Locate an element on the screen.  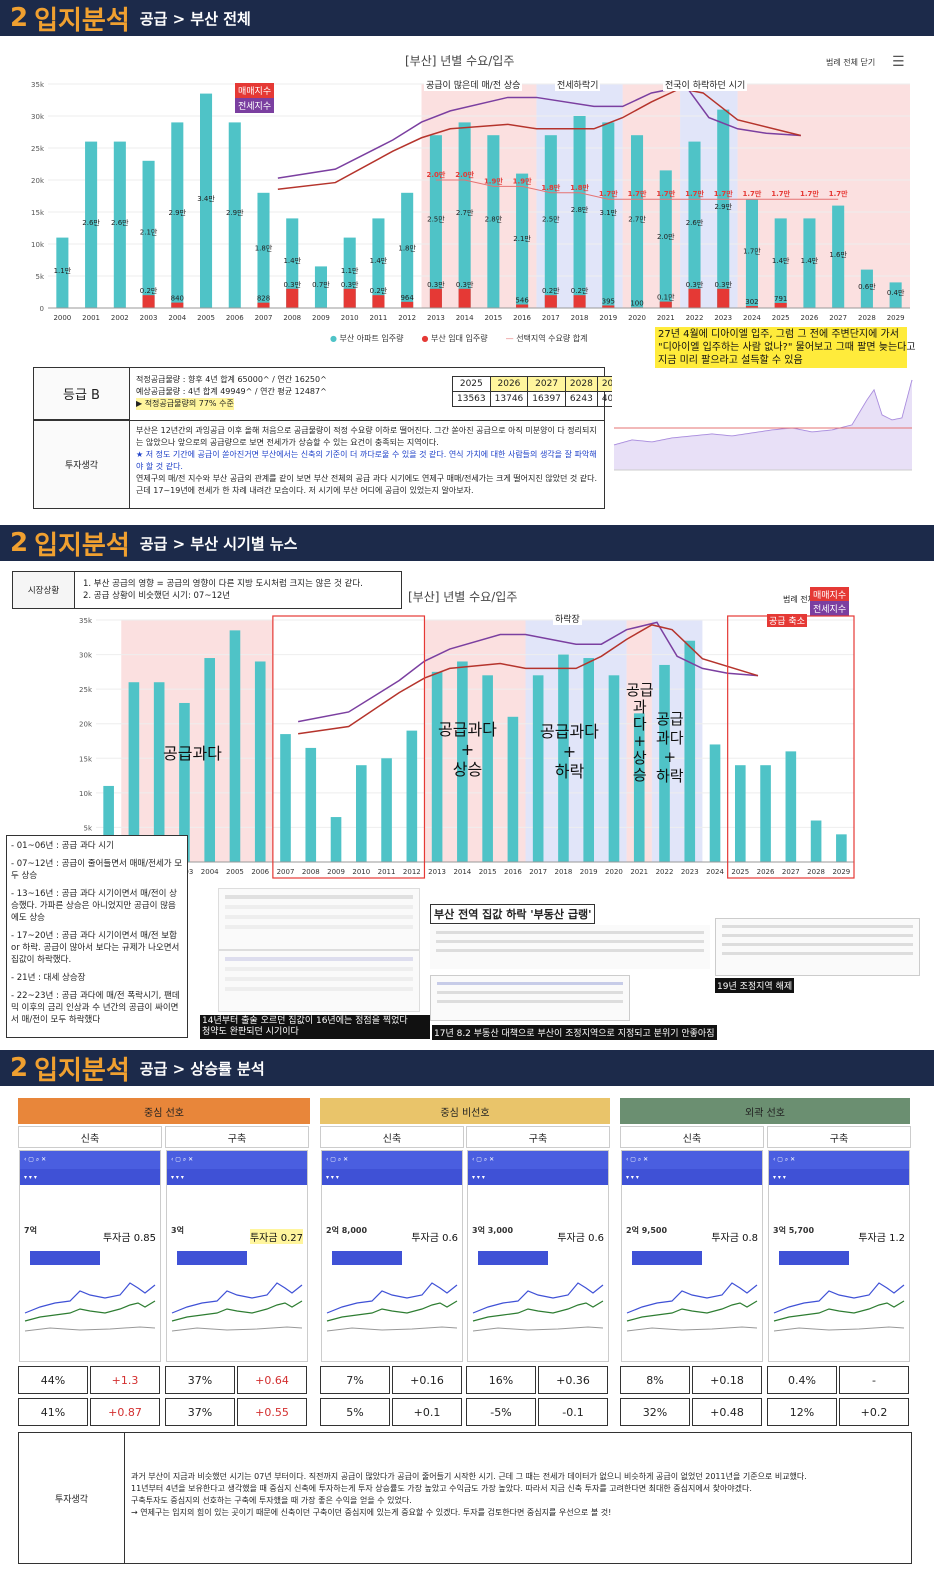
invest-label-3: 투자생각 is located at coordinates (72, 1498).